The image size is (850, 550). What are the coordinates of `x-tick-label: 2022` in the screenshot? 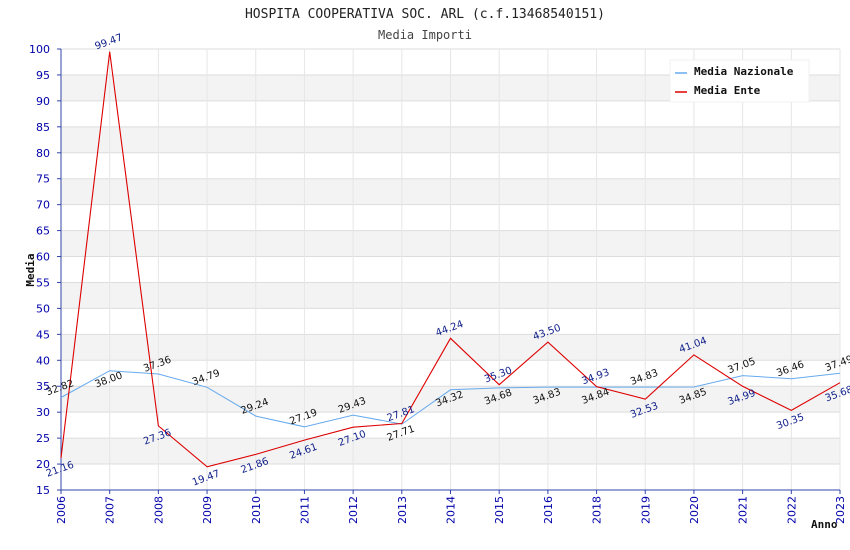 It's located at (791, 510).